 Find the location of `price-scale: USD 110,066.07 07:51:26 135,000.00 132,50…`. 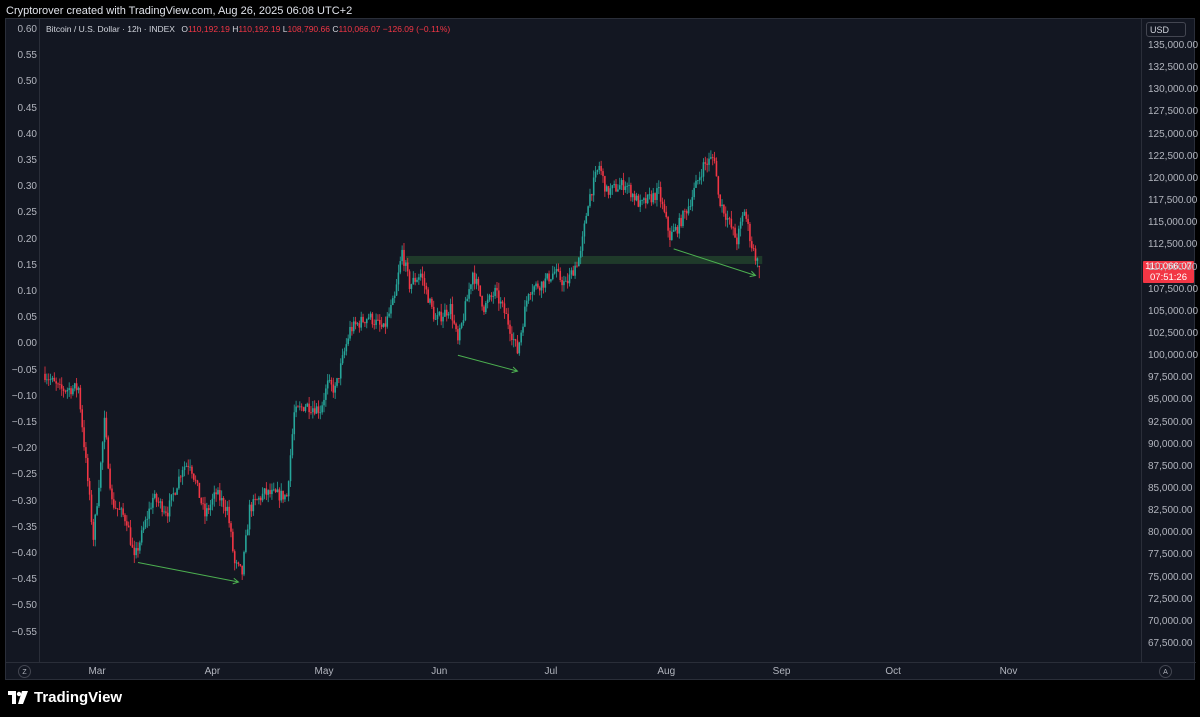

price-scale: USD 110,066.07 07:51:26 135,000.00 132,50… is located at coordinates (1170, 340).